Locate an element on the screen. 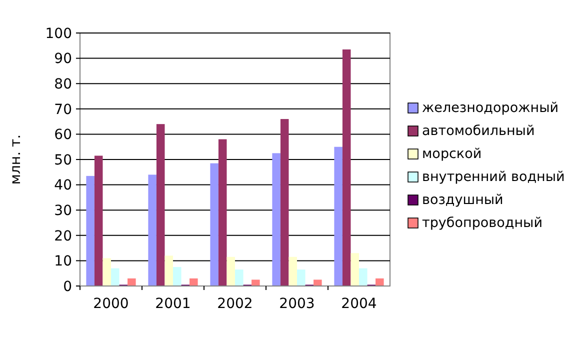 Image resolution: width=586 pixels, height=338 pixels. legend-label: морской is located at coordinates (452, 154).